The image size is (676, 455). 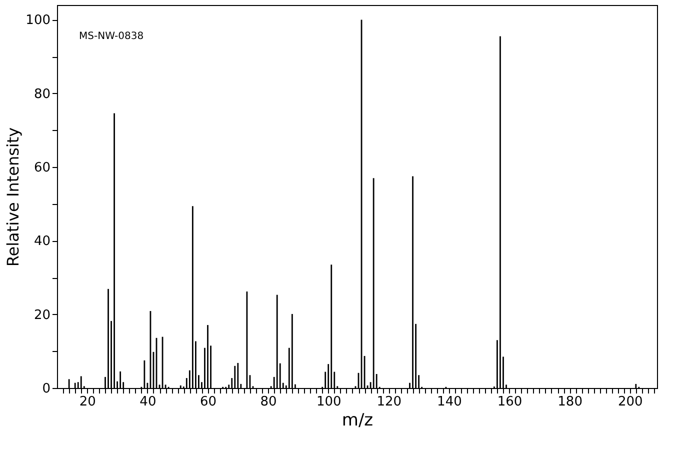 I want to click on annotation: MS-NW-0838, so click(x=111, y=36).